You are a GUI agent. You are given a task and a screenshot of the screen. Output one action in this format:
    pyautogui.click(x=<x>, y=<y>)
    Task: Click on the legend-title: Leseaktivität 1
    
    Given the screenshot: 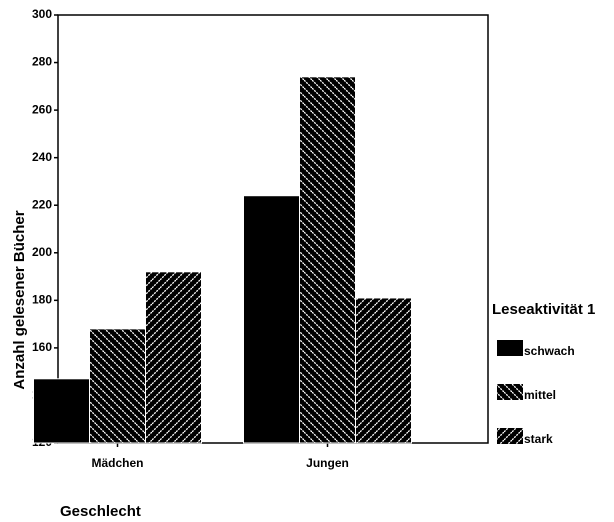 What is the action you would take?
    pyautogui.click(x=543, y=309)
    